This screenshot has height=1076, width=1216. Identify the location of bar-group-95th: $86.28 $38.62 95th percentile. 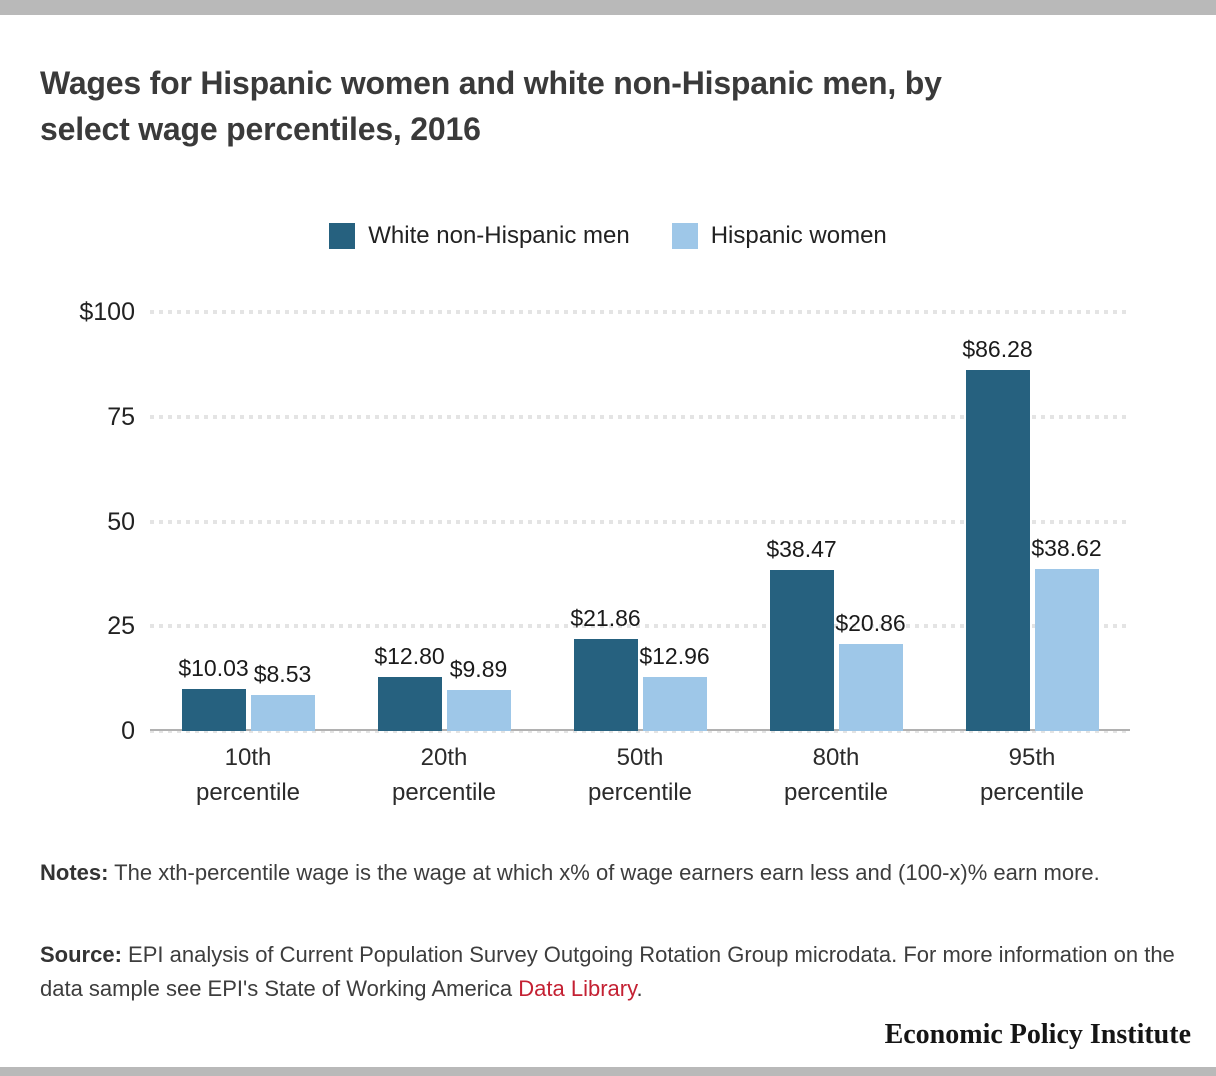
(1032, 543).